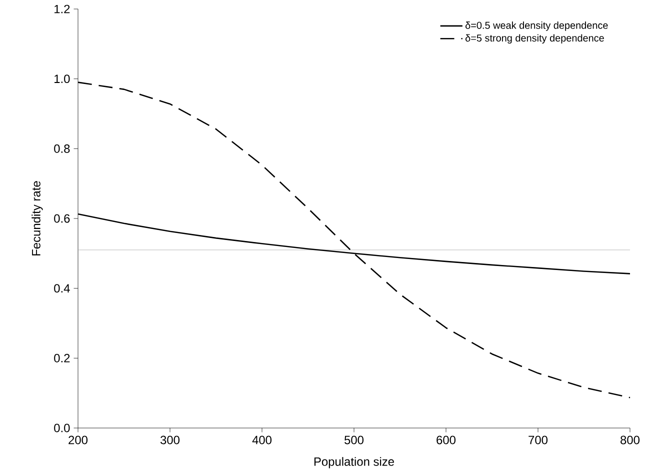 The image size is (647, 473). Describe the element at coordinates (62, 218) in the screenshot. I see `y-tick-label: 0.6` at that location.